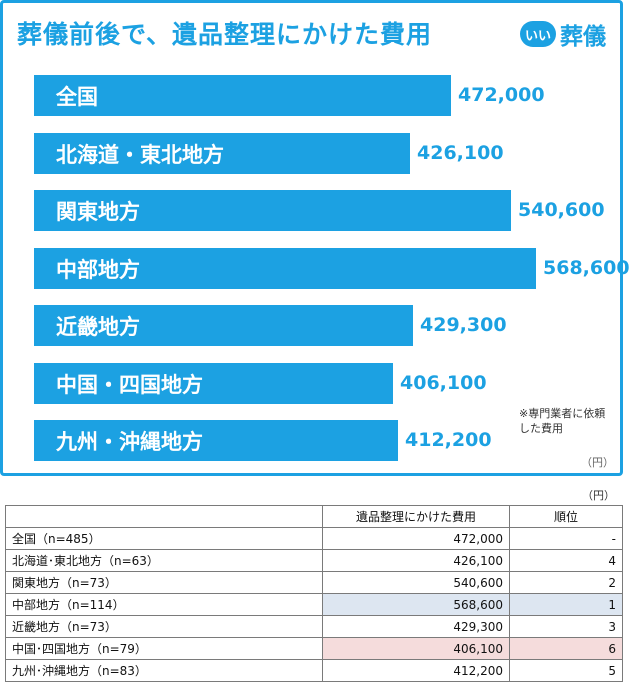  Describe the element at coordinates (416, 582) in the screenshot. I see `cost-cell: 540,600` at that location.